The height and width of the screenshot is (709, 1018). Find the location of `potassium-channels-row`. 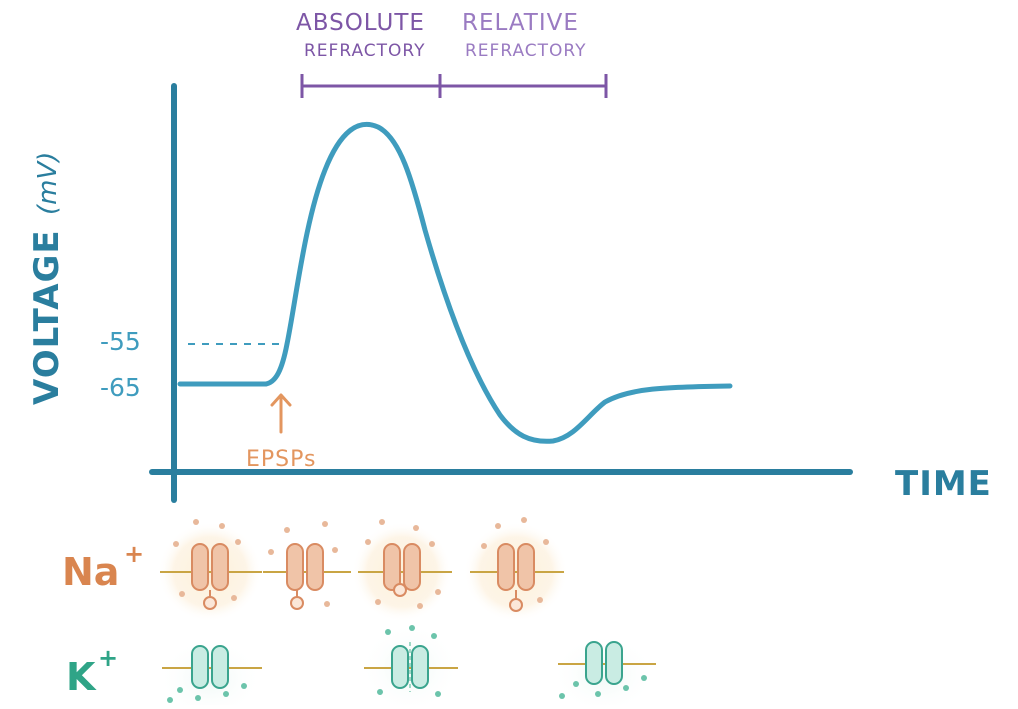

potassium-channels-row is located at coordinates (407, 665).